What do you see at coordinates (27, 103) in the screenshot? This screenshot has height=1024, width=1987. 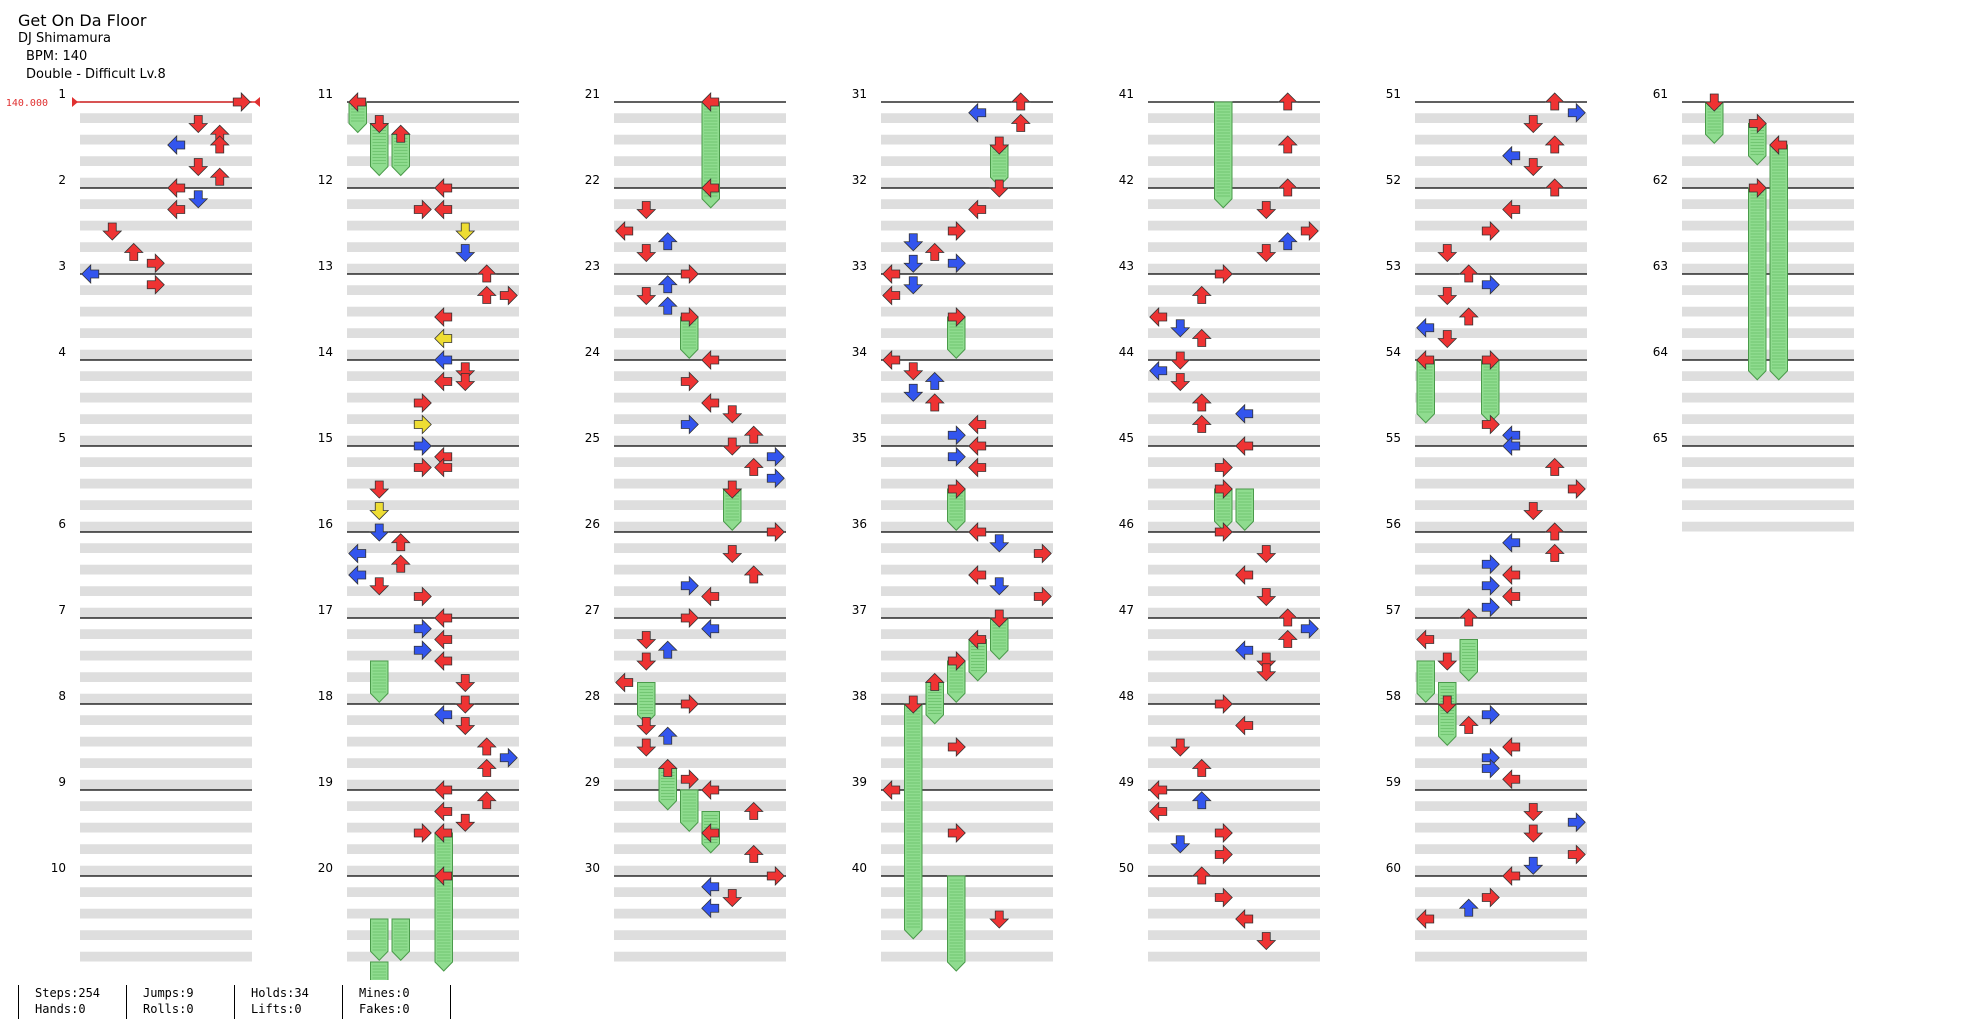 I see `bpm-marker-label: 140.000` at bounding box center [27, 103].